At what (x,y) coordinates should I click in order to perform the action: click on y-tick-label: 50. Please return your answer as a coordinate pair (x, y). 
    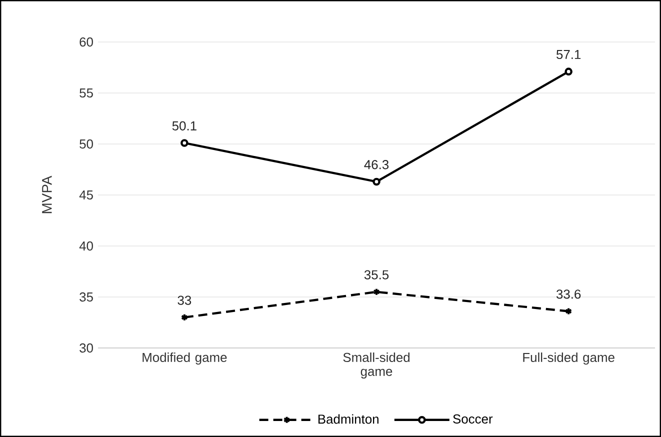
    Looking at the image, I should click on (86, 144).